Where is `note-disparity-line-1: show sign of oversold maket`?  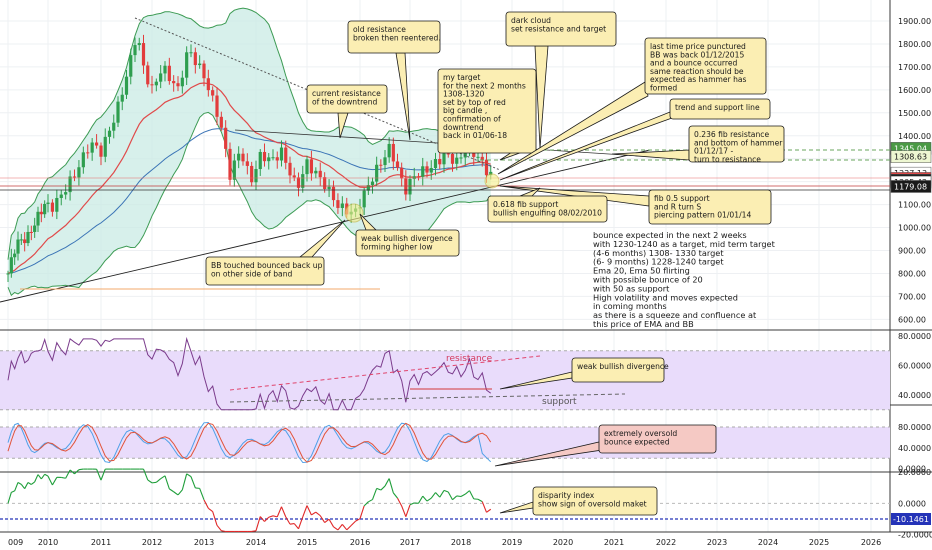
note-disparity-line-1: show sign of oversold maket is located at coordinates (592, 503).